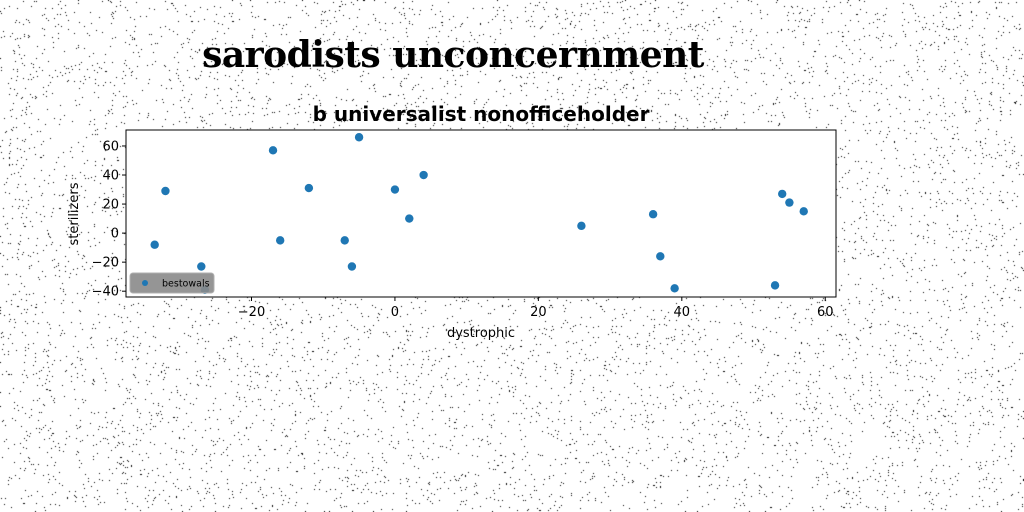  Describe the element at coordinates (74, 213) in the screenshot. I see `y-axis-label: sterilizers` at that location.